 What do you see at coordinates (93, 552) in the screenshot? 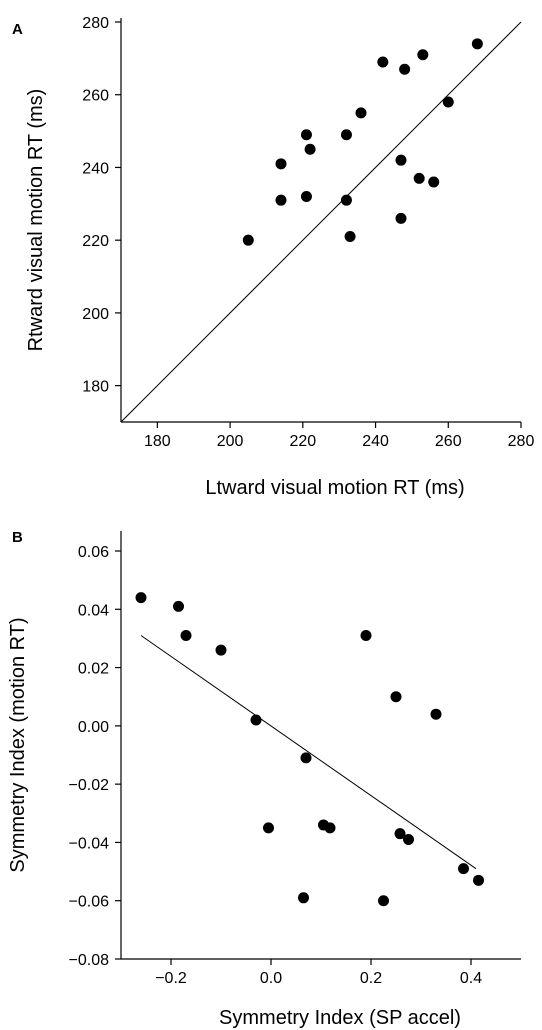
I see `y-tick-label: 0.06` at bounding box center [93, 552].